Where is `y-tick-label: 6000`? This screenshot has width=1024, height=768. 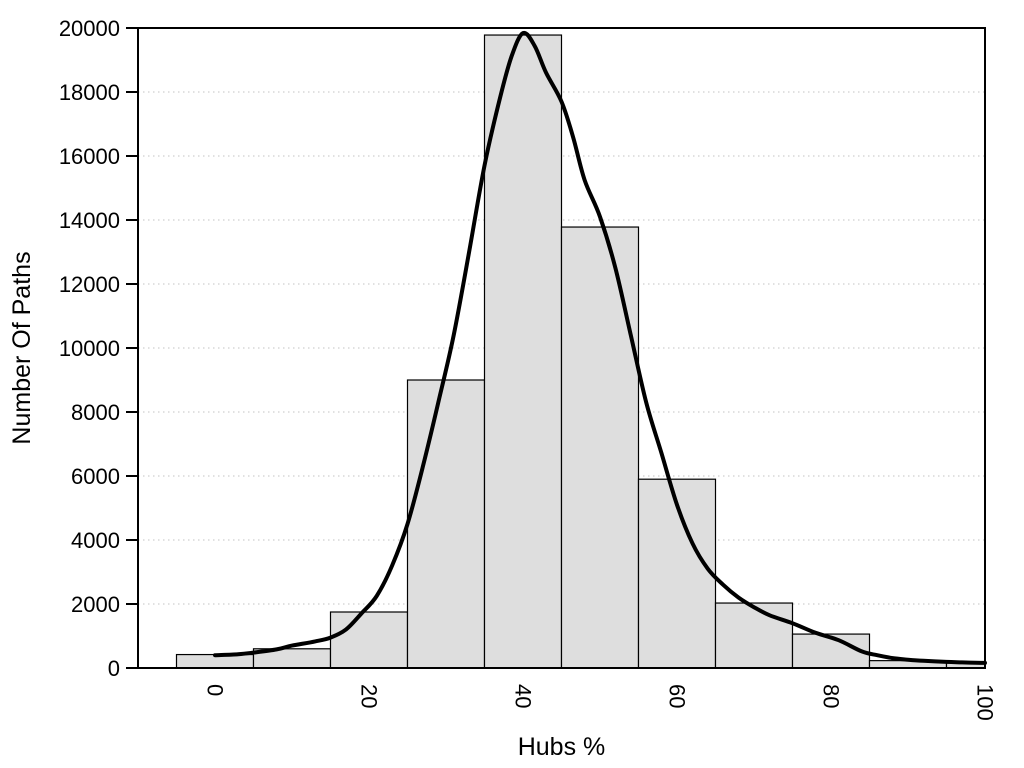 y-tick-label: 6000 is located at coordinates (95, 476).